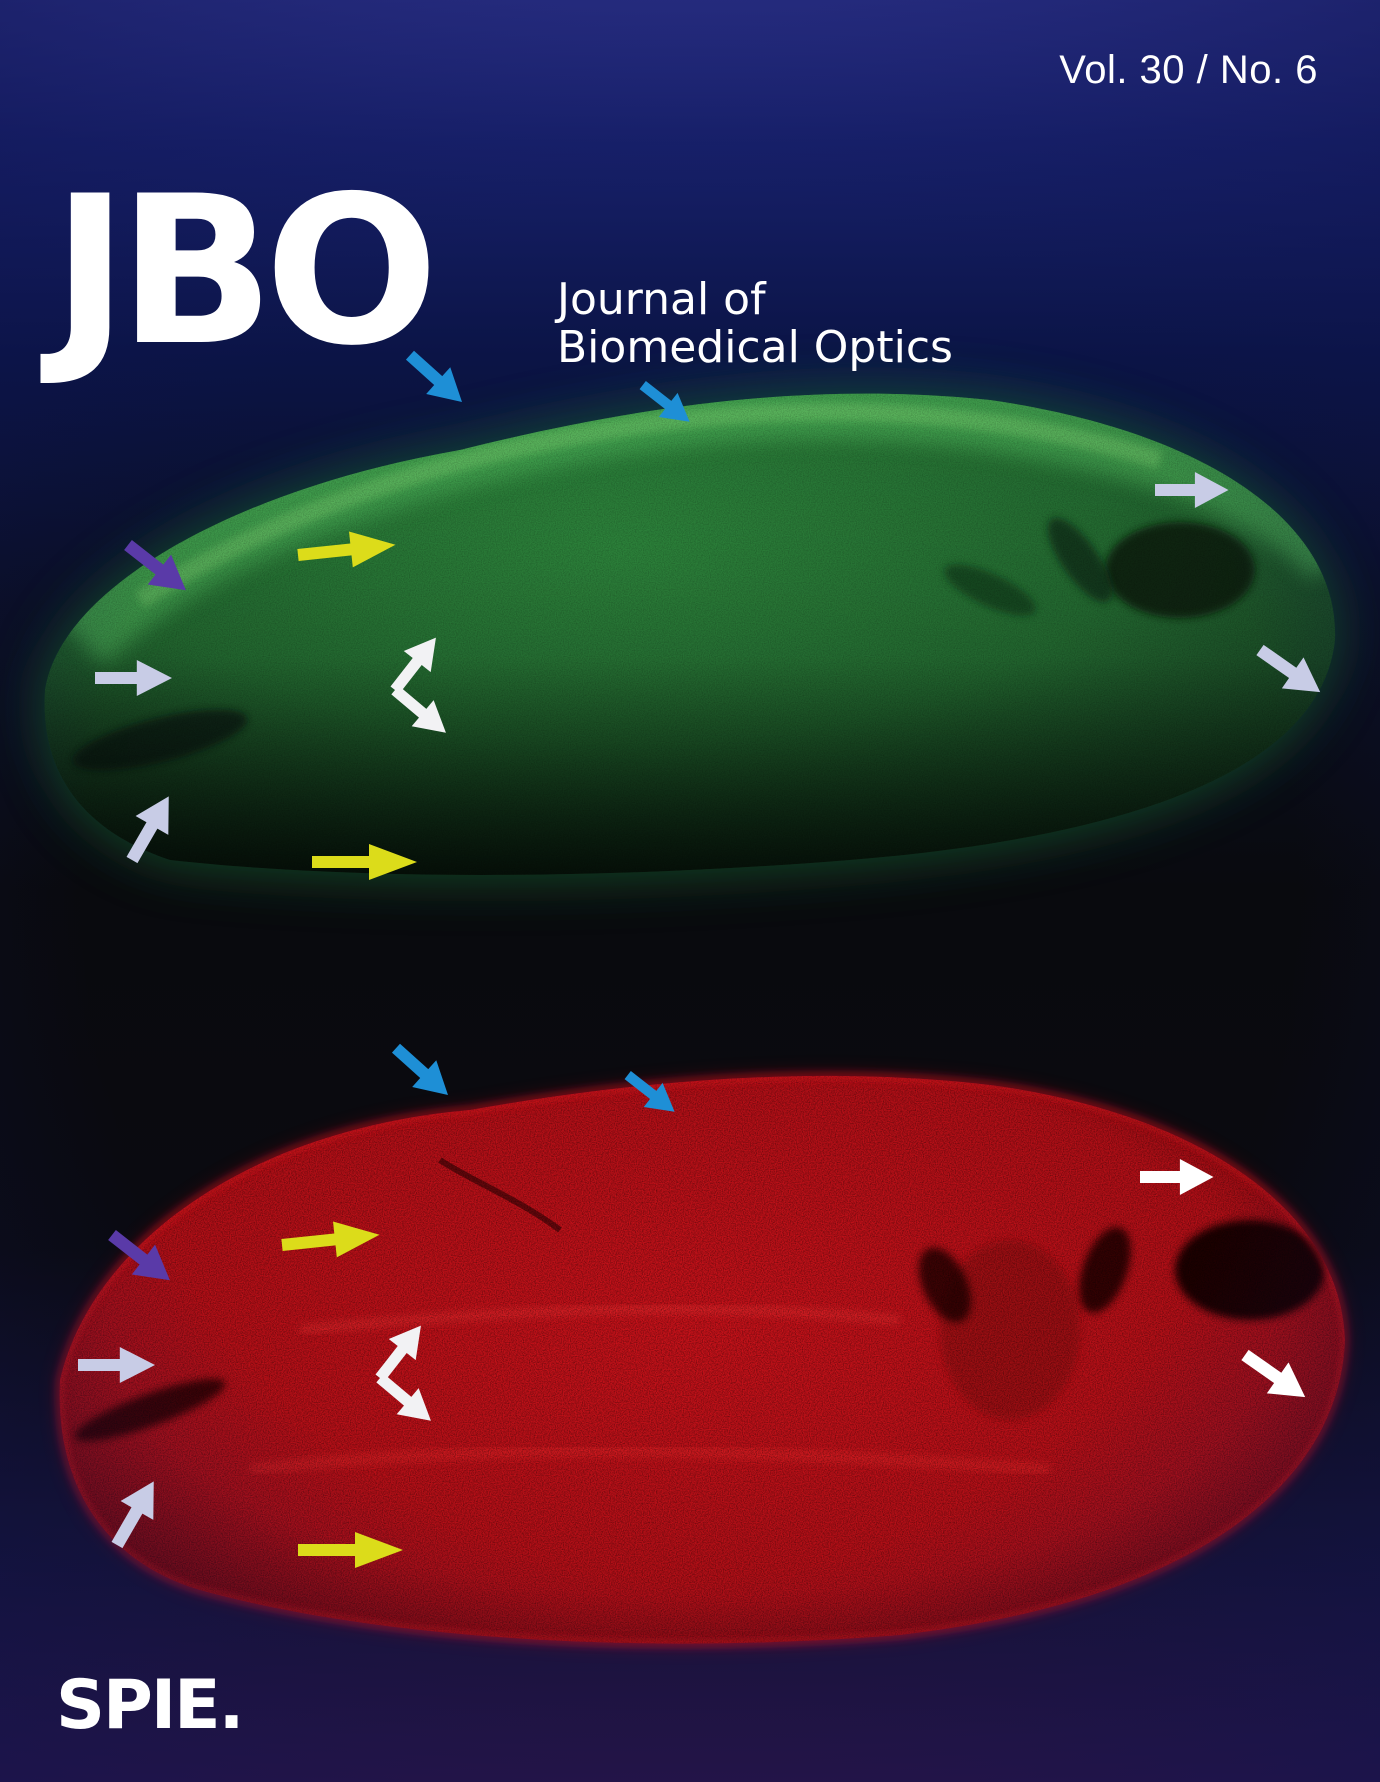  I want to click on journal-title: Journal of Biomedical Optics, so click(755, 324).